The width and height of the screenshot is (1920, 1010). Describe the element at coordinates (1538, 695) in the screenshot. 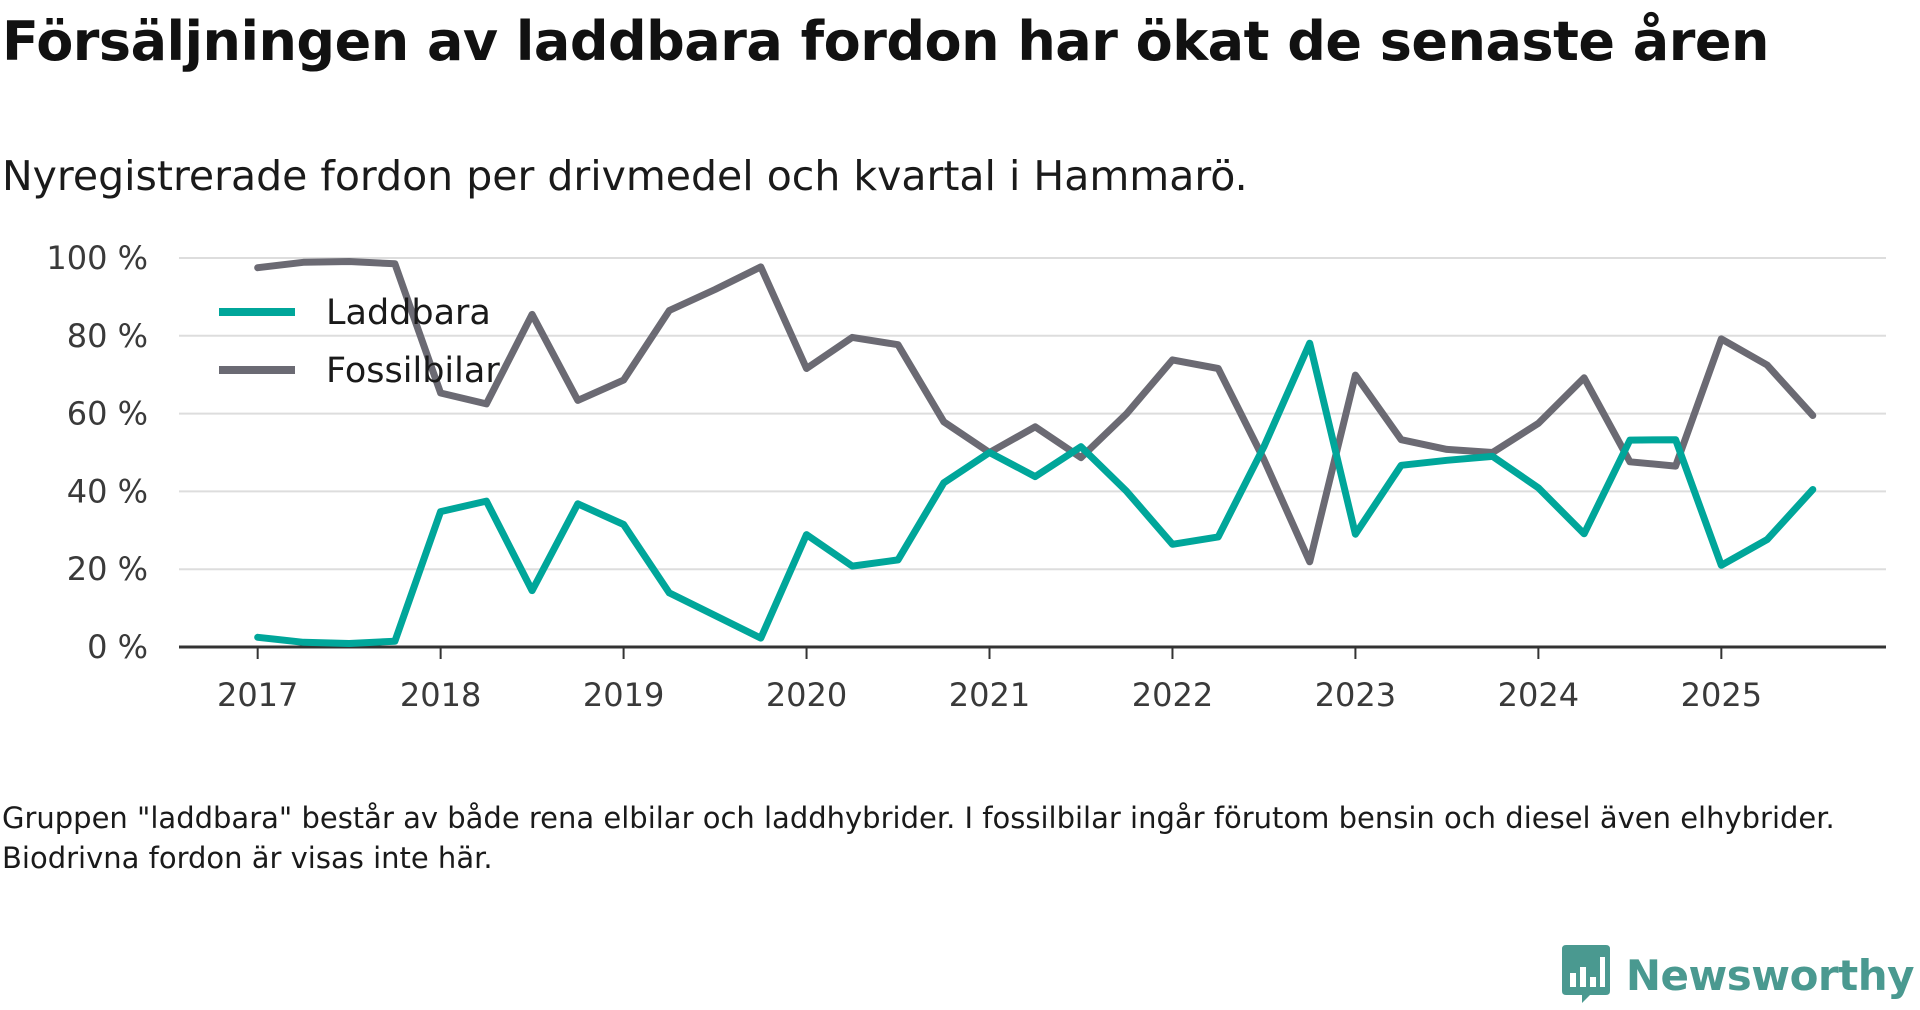

I see `x-tick-label-2024: 2024` at that location.